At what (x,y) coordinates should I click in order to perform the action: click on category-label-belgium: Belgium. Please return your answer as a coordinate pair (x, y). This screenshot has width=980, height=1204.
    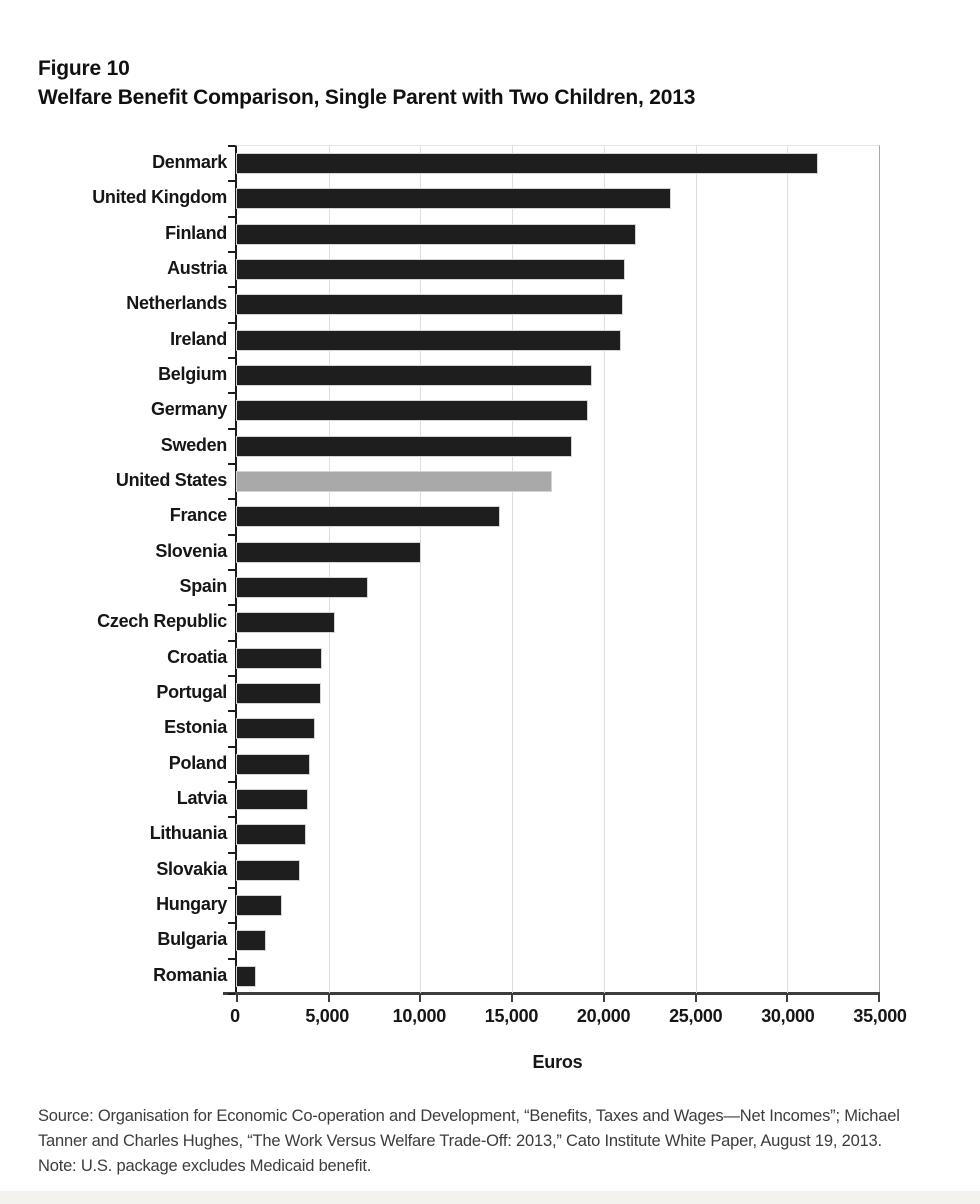
    Looking at the image, I should click on (192, 374).